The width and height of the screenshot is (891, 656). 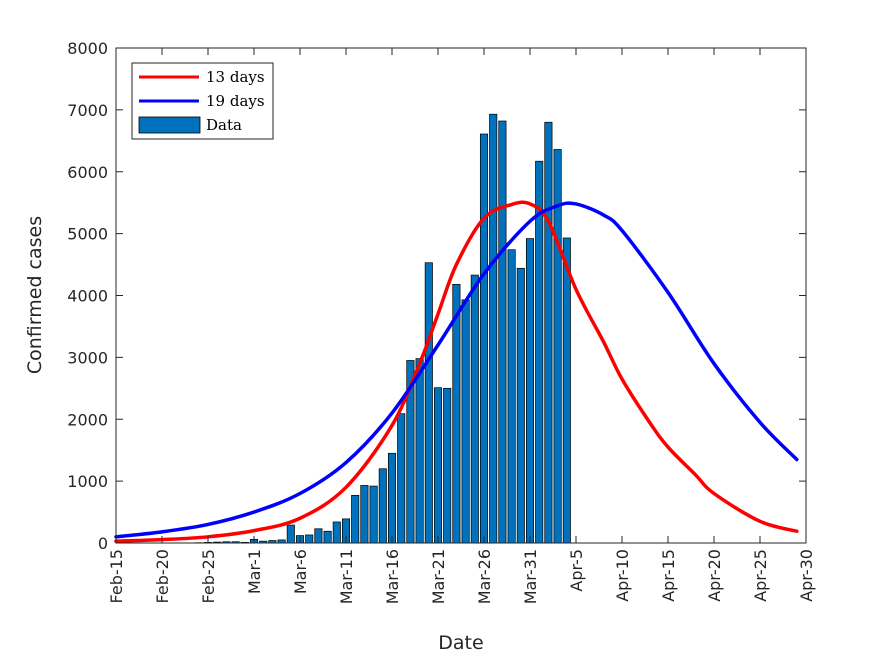 What do you see at coordinates (235, 101) in the screenshot?
I see `legend-label-19-days: 19 days` at bounding box center [235, 101].